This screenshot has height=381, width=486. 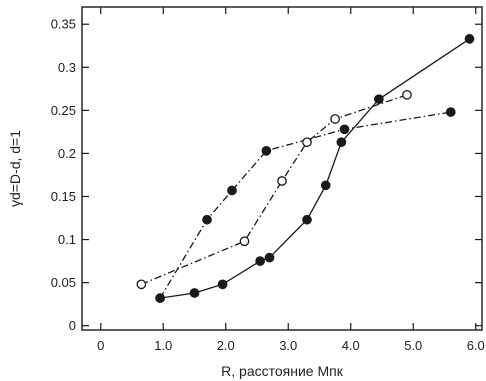 What do you see at coordinates (351, 345) in the screenshot?
I see `x-tick-label: 4.0` at bounding box center [351, 345].